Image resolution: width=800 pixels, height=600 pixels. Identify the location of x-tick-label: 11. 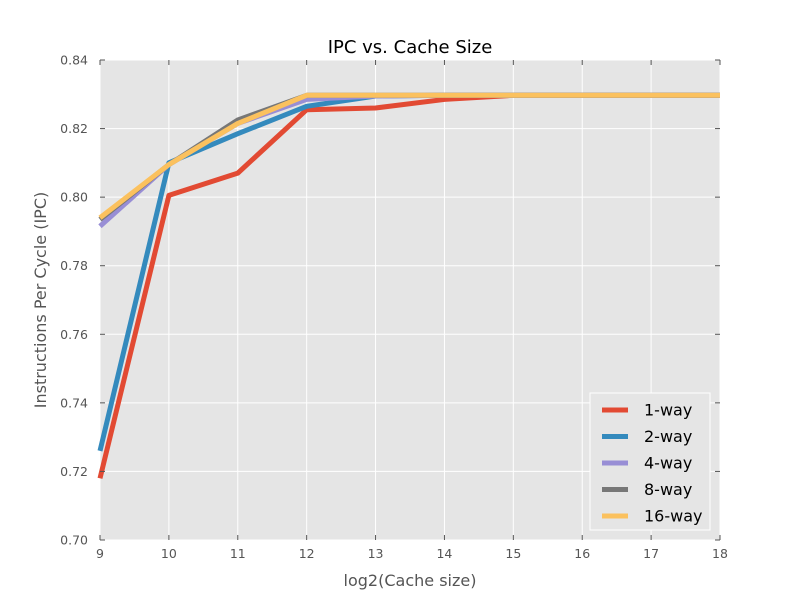
(238, 553).